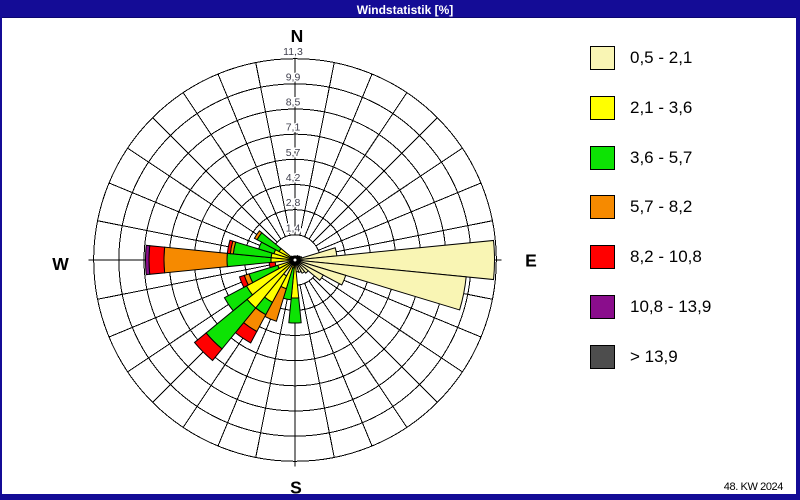 The width and height of the screenshot is (800, 500). What do you see at coordinates (293, 128) in the screenshot?
I see `svg-text: 7,1` at bounding box center [293, 128].